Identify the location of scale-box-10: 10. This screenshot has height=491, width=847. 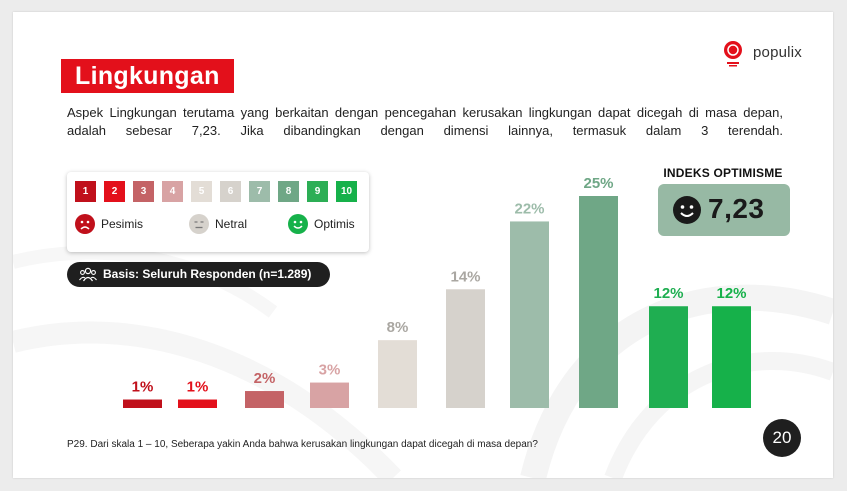
(346, 191).